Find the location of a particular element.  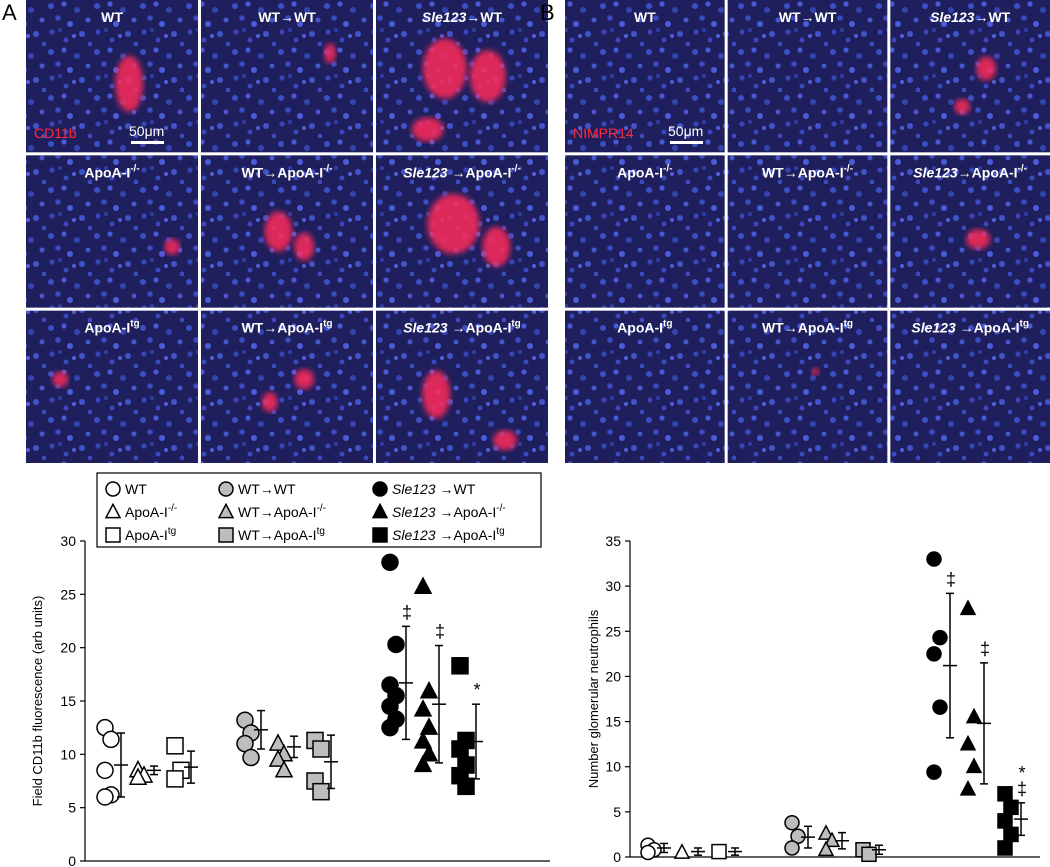

label-part: -/- is located at coordinates (515, 168).